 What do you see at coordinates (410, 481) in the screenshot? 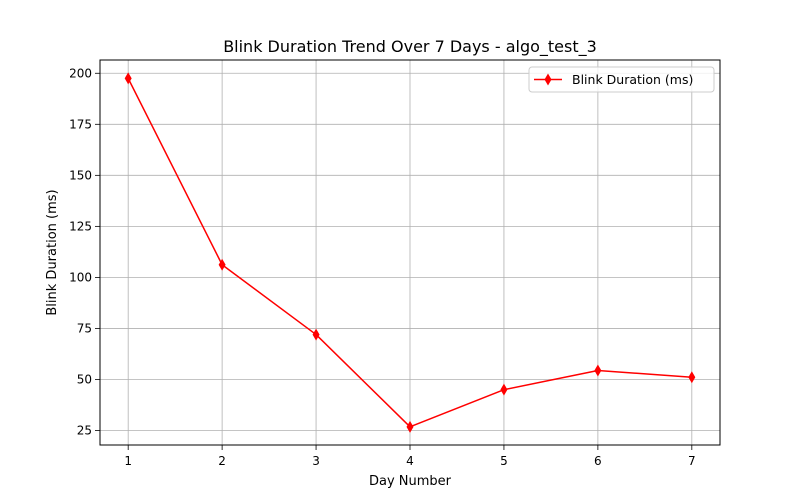
I see `x-axis-label: Day Number` at bounding box center [410, 481].